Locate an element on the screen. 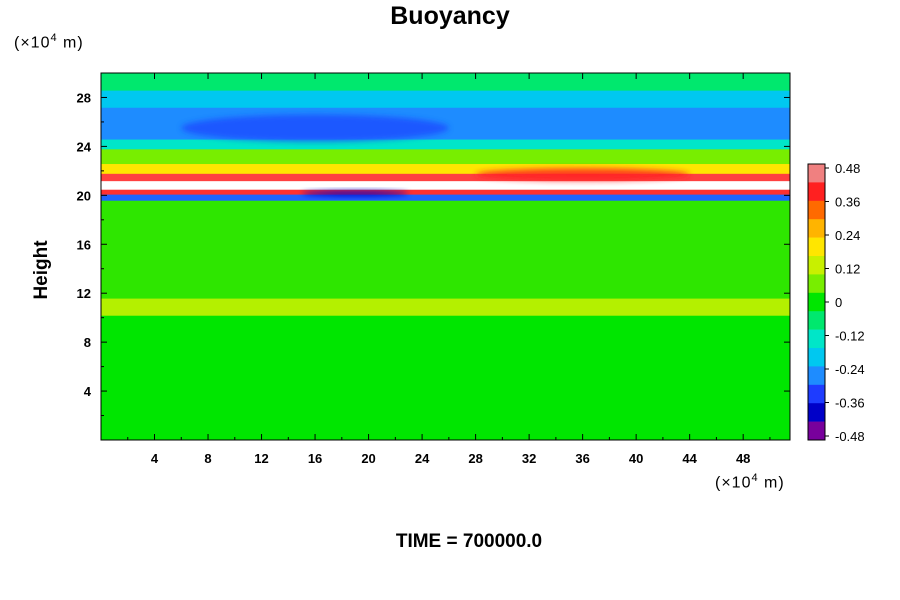 The image size is (900, 600). x-tick-label: 20 is located at coordinates (368, 458).